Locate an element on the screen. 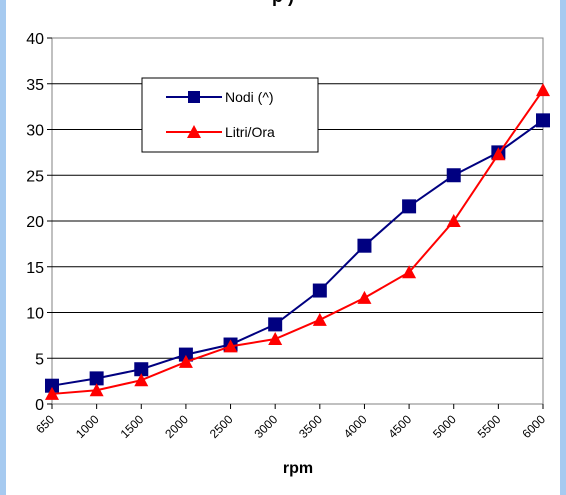 This screenshot has width=566, height=495. y-tick-label: 15 is located at coordinates (35, 268).